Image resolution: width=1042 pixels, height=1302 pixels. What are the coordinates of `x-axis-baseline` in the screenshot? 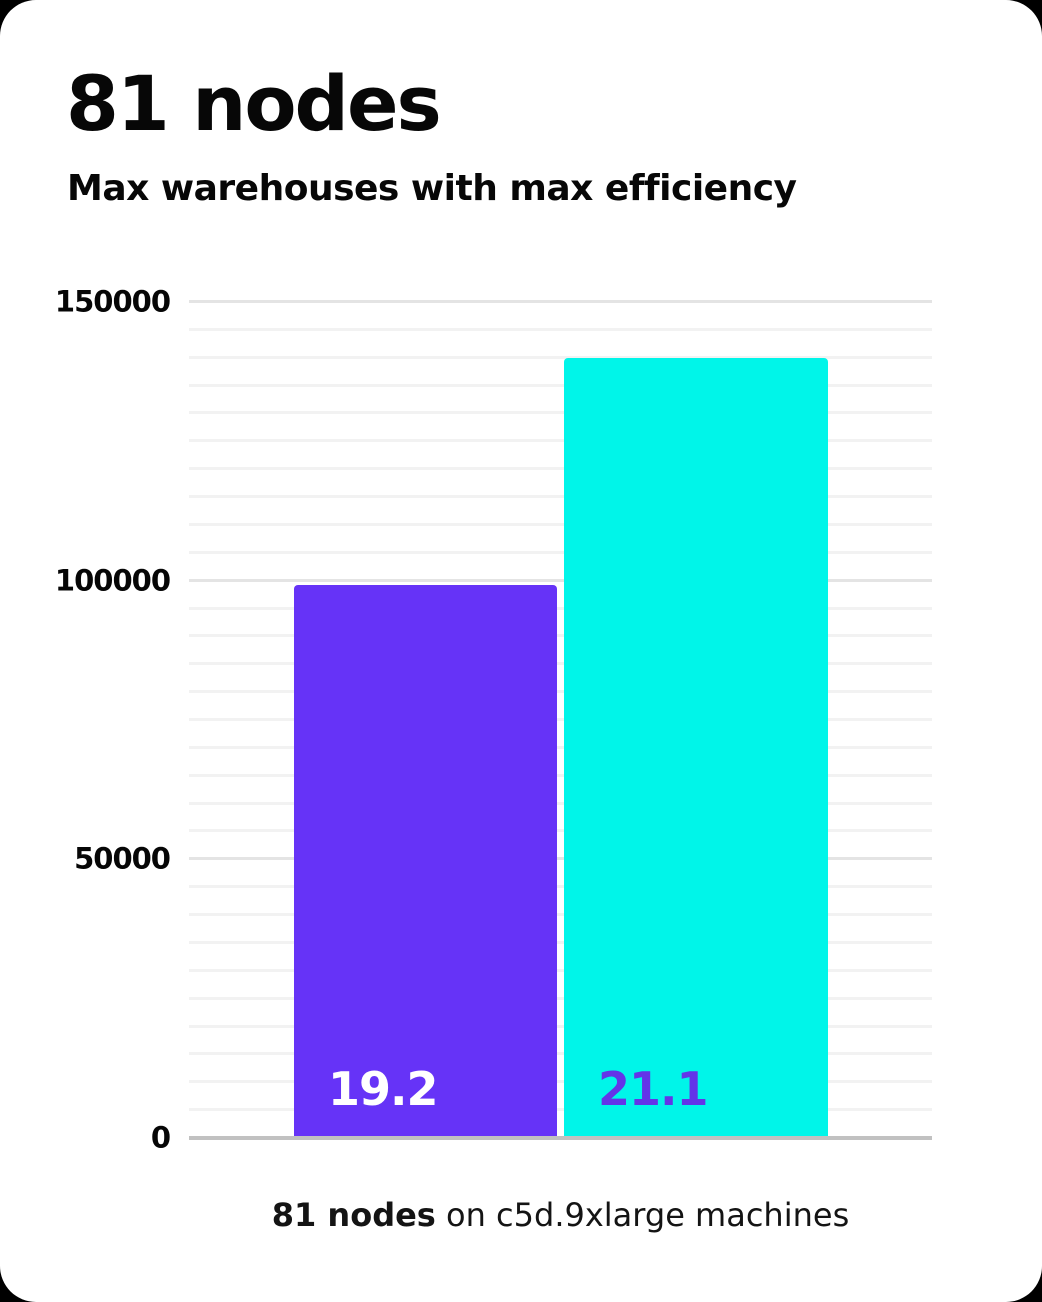 It's located at (560, 1138).